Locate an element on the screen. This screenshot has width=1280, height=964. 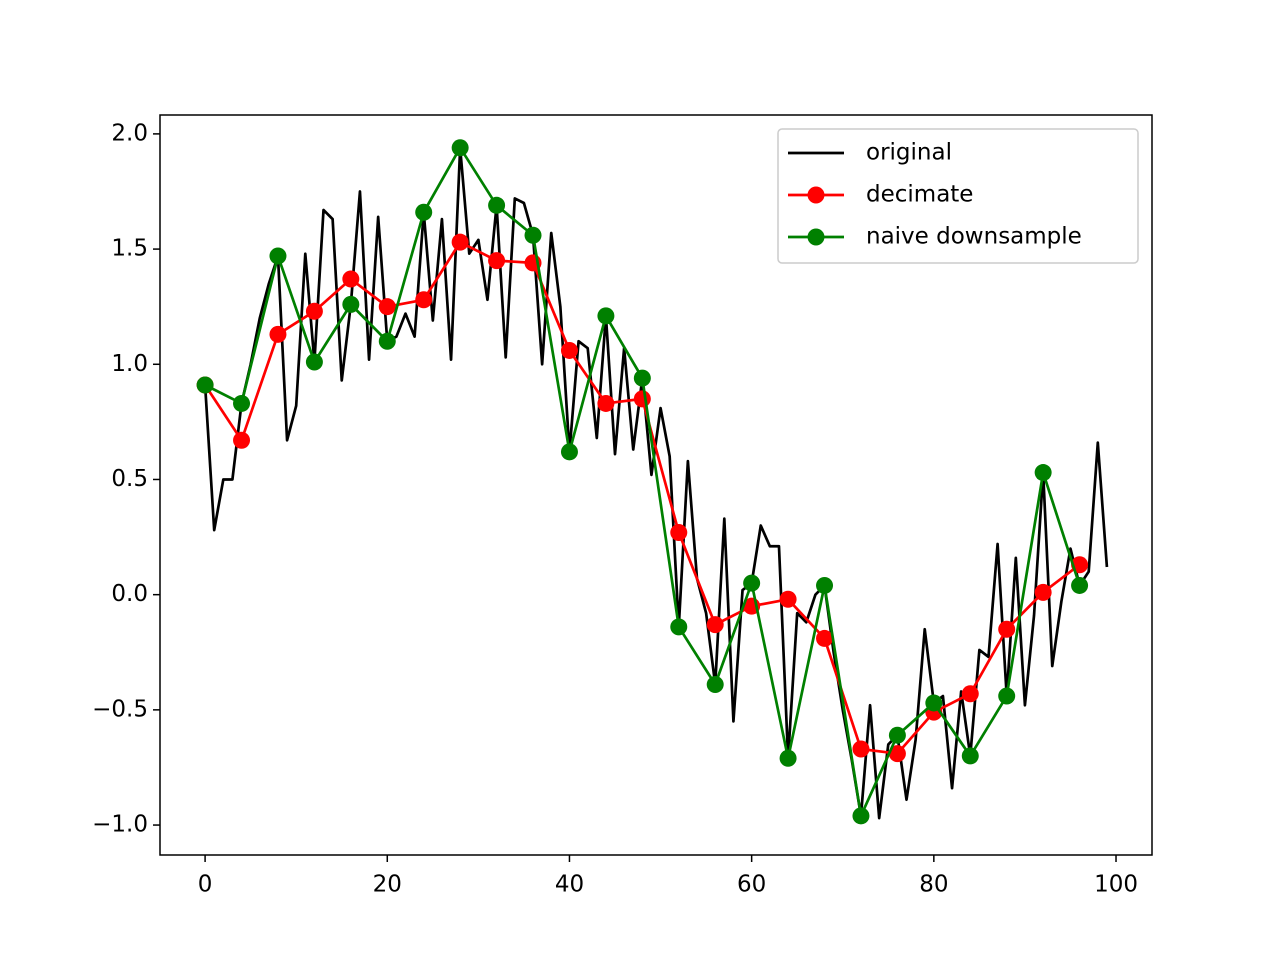
x-tick-label: 100 is located at coordinates (1116, 885).